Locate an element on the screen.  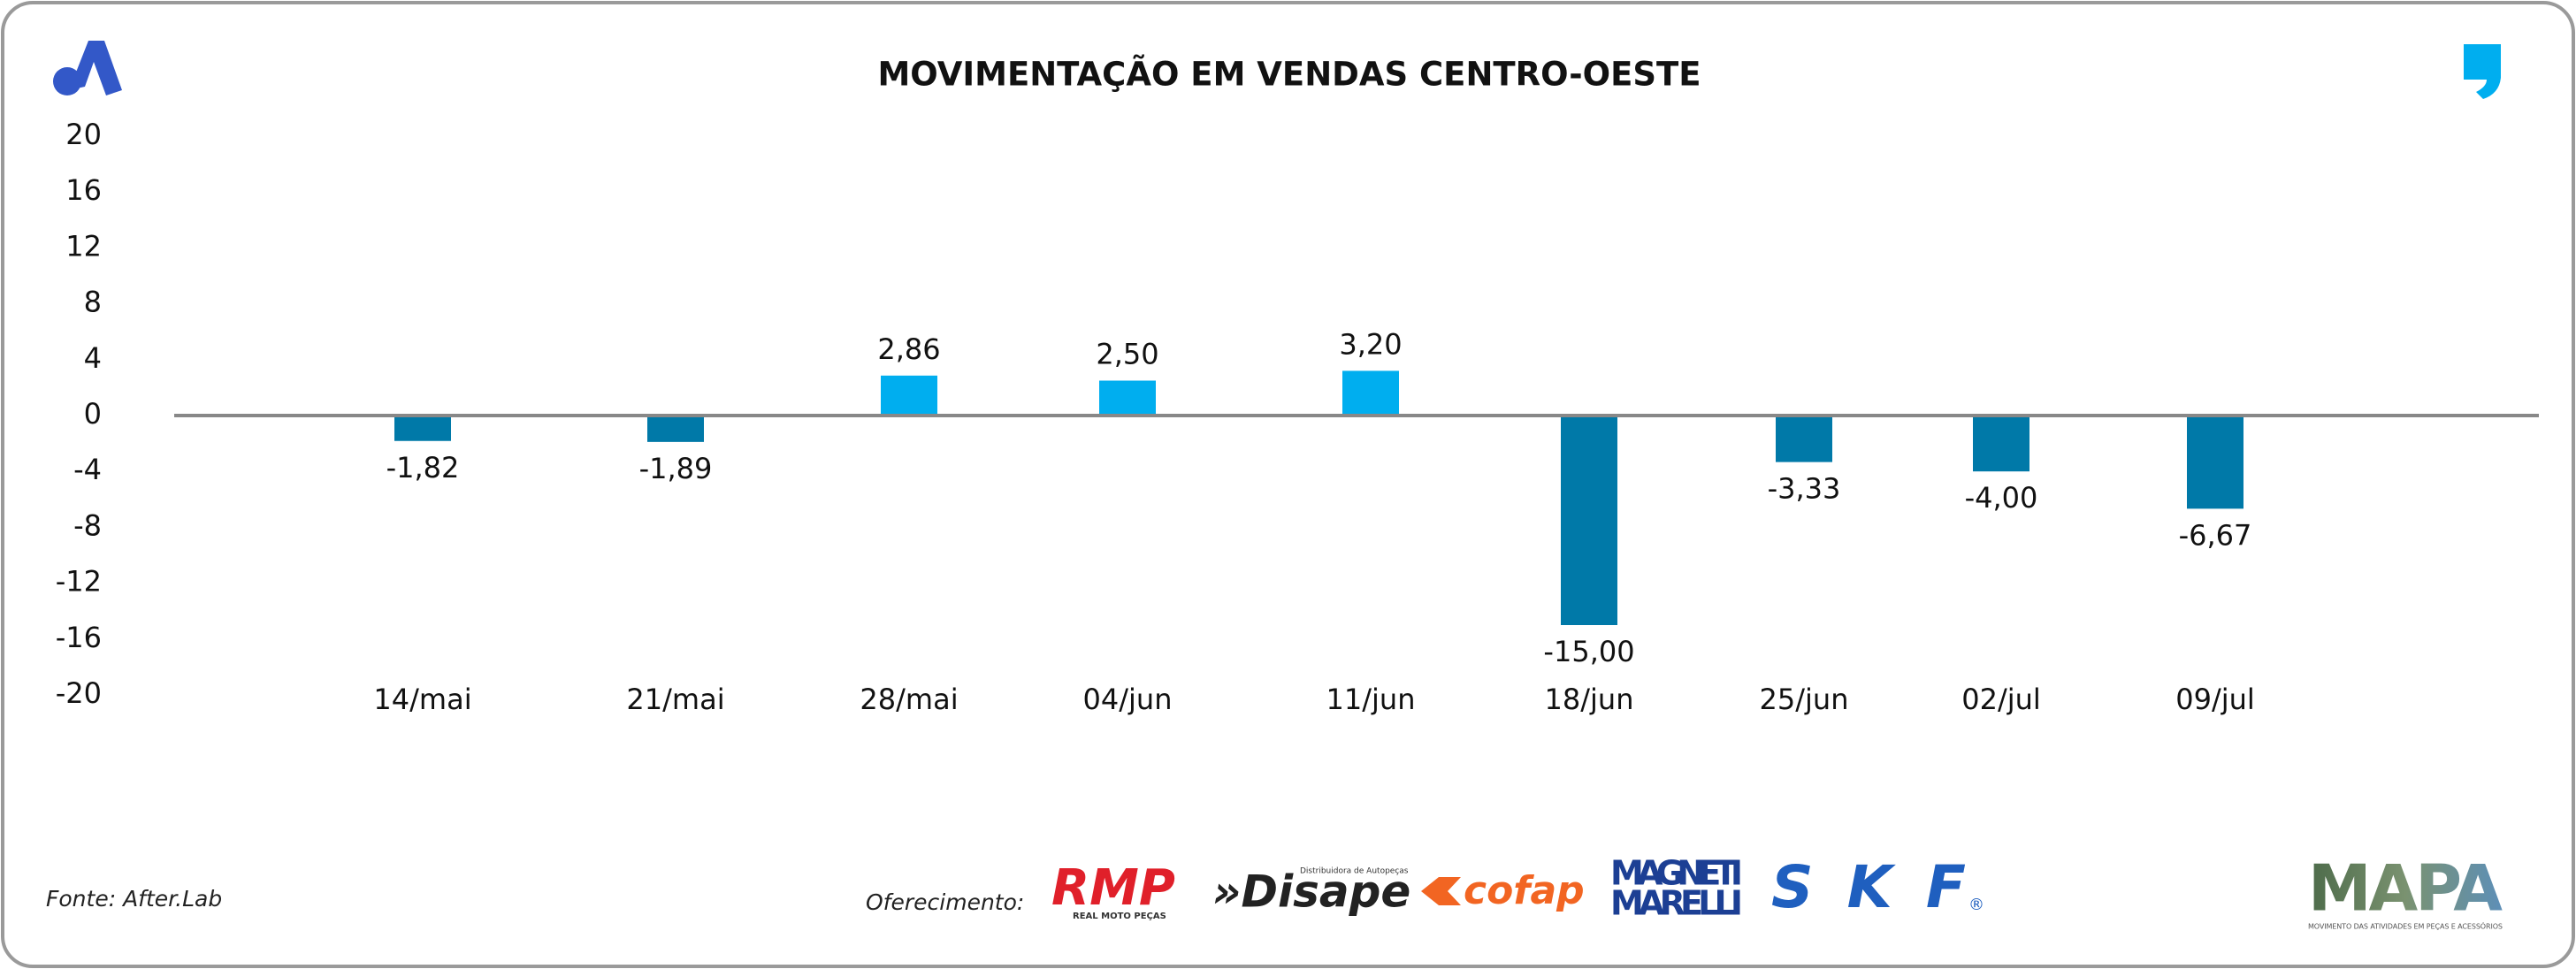
sponsor-logo: RMP is located at coordinates (1113, 888).